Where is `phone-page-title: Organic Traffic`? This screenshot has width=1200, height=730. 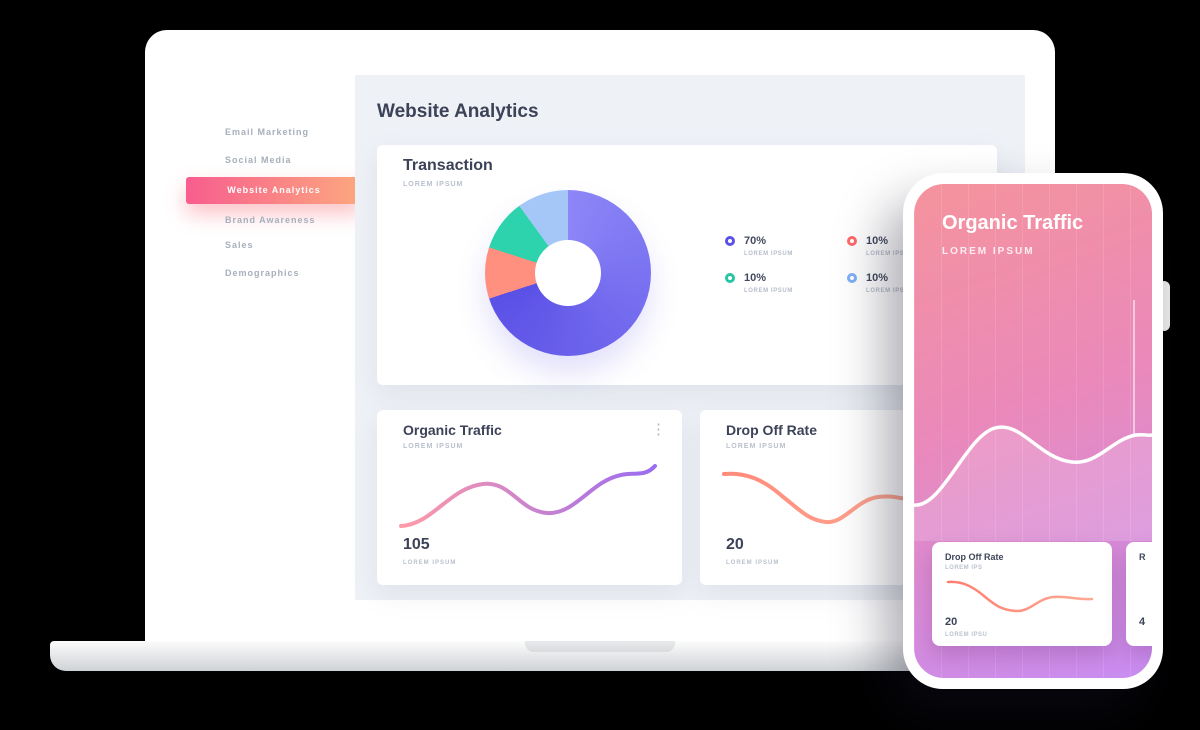
phone-page-title: Organic Traffic is located at coordinates (1013, 223).